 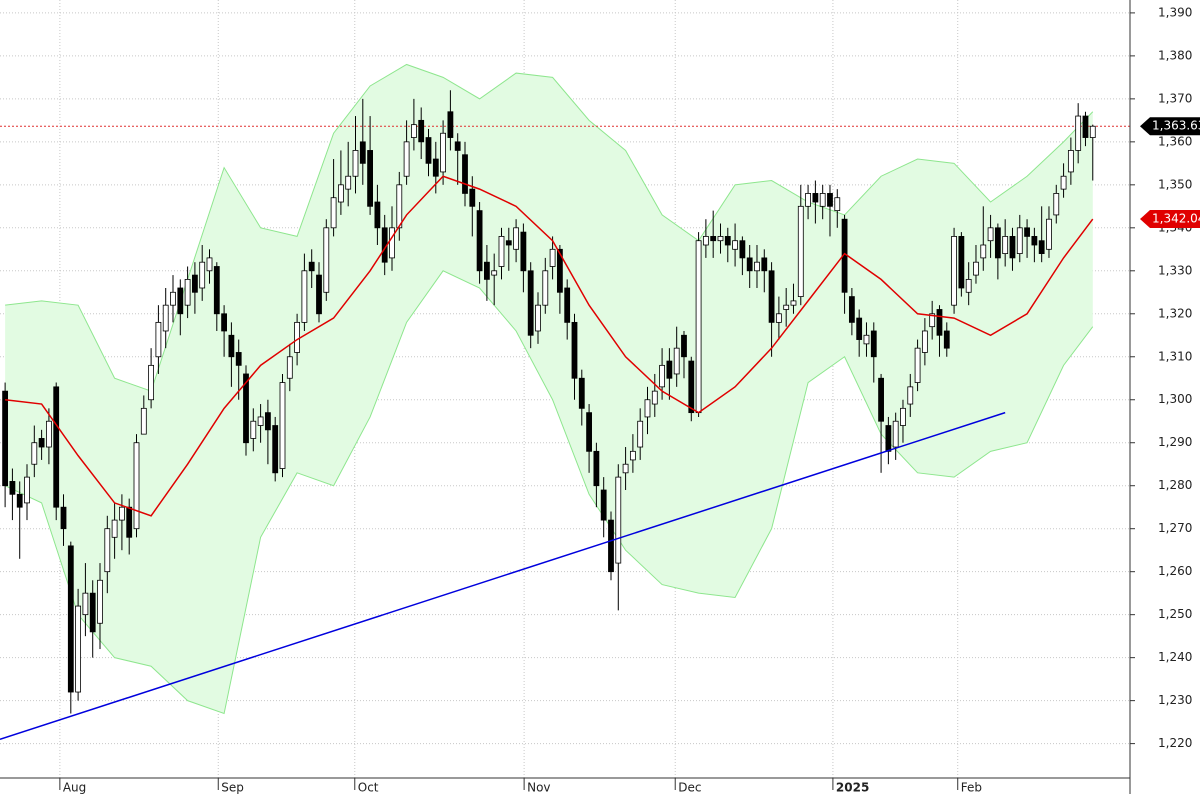 What do you see at coordinates (1175, 356) in the screenshot?
I see `y-tick-label: 1,310` at bounding box center [1175, 356].